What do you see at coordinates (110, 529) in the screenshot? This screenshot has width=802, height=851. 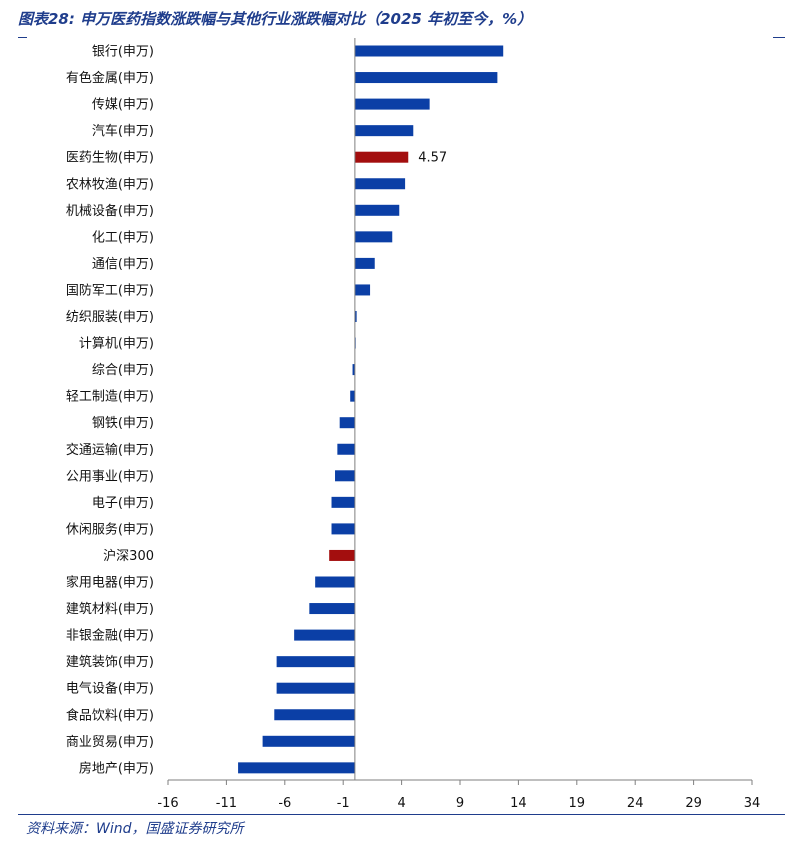 I see `category-label: 休闲服务(申万)` at bounding box center [110, 529].